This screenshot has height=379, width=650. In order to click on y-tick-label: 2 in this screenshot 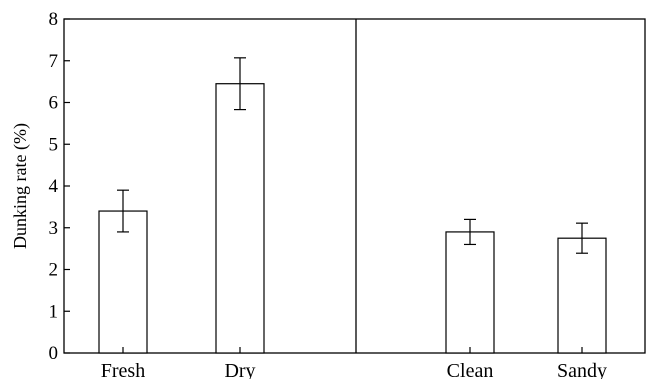, I will do `click(54, 270)`.